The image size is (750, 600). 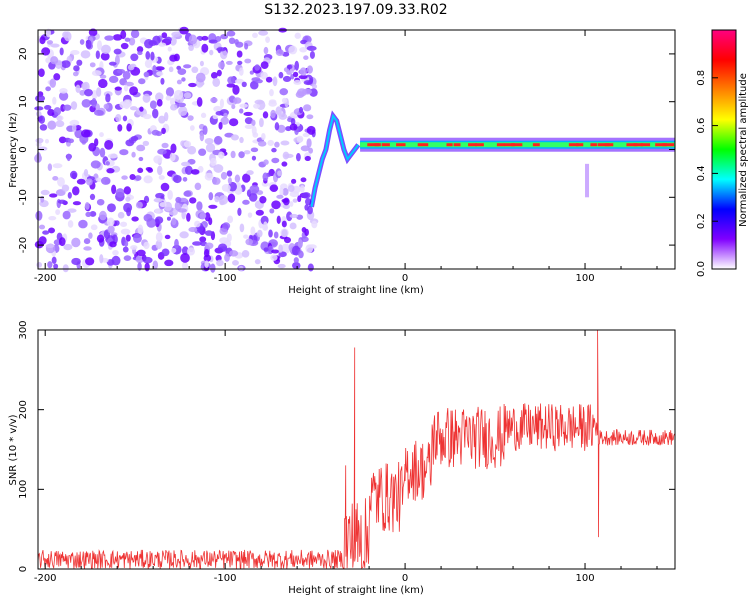 What do you see at coordinates (23, 197) in the screenshot?
I see `spectrogram-y-tick-label: -10` at bounding box center [23, 197].